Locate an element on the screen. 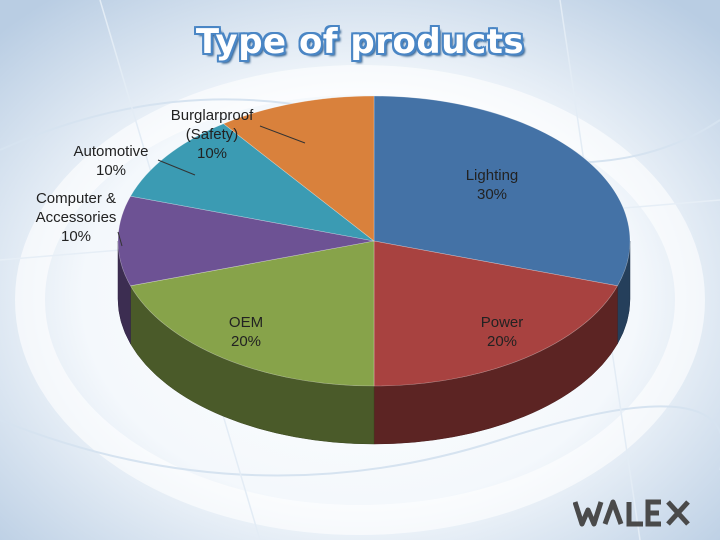 The image size is (720, 540). slice-label-5: Burglarproof (Safety) 10% is located at coordinates (212, 134).